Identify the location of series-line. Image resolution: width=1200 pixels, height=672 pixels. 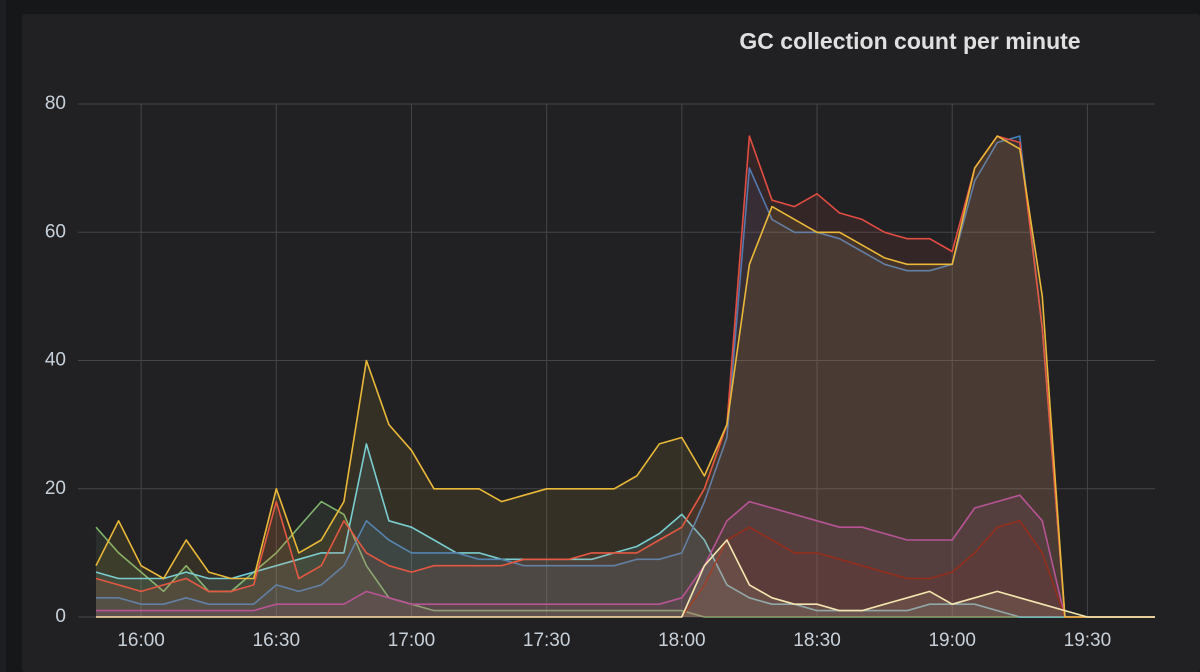
(625, 578).